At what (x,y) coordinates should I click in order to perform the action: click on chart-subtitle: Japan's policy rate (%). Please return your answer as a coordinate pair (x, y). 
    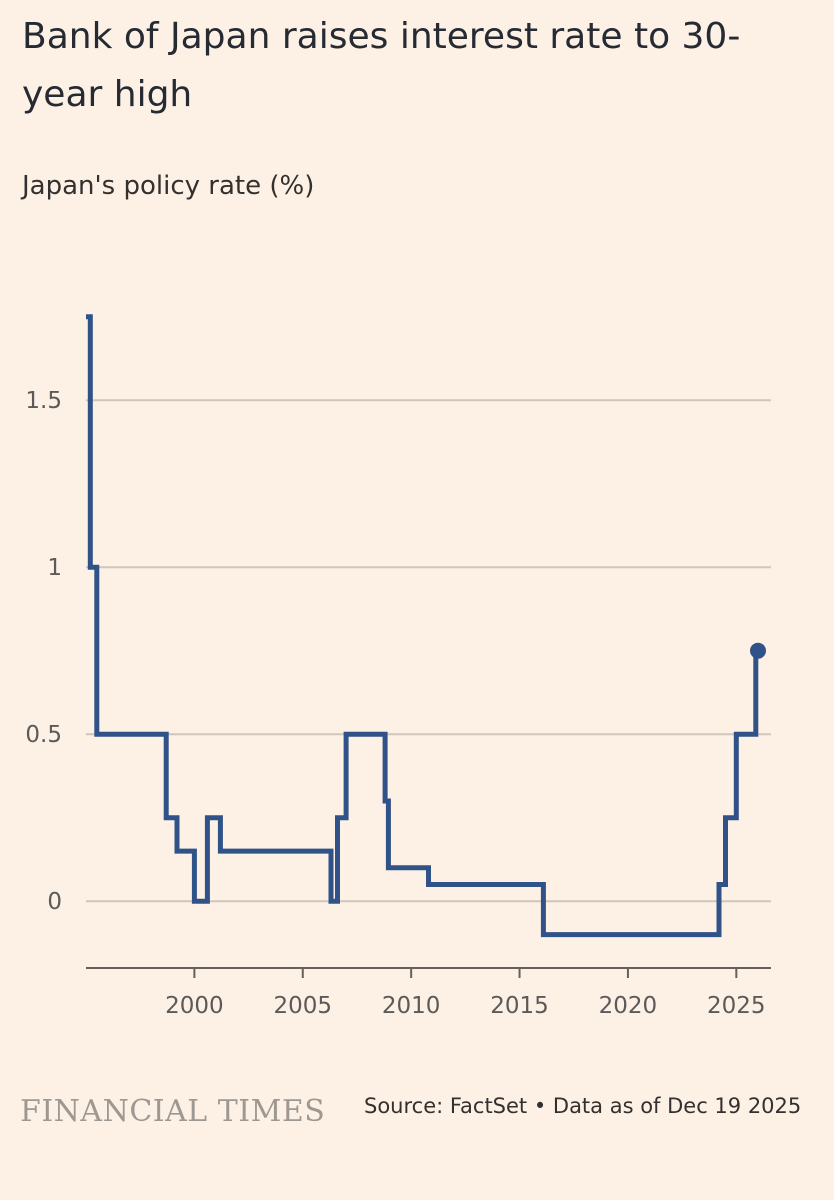
    Looking at the image, I should click on (168, 186).